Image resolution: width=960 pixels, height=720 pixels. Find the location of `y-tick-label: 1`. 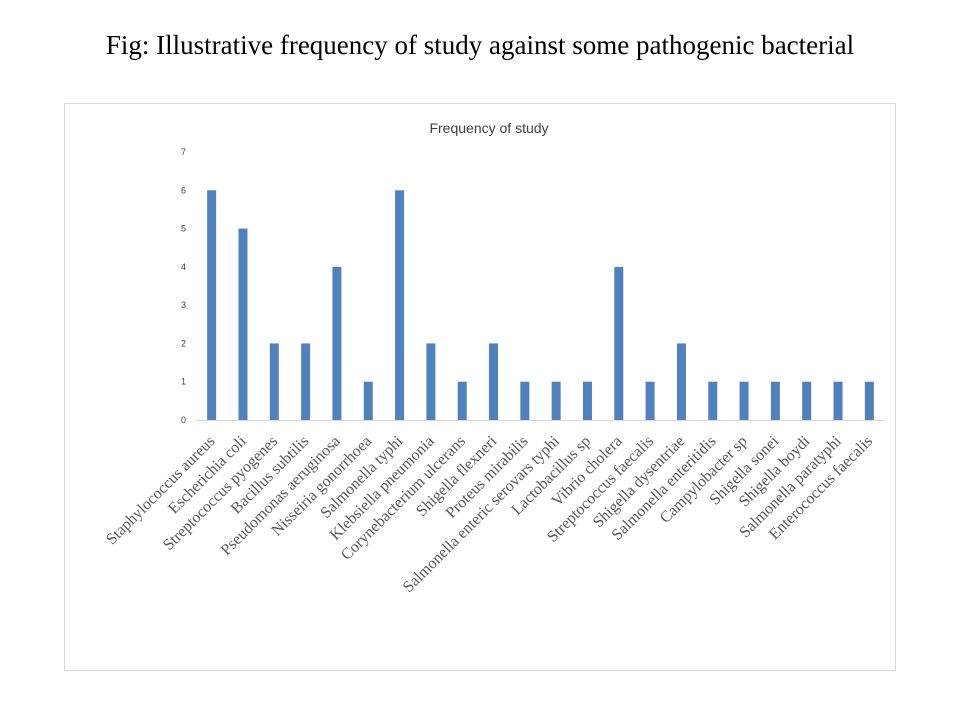

y-tick-label: 1 is located at coordinates (183, 382).